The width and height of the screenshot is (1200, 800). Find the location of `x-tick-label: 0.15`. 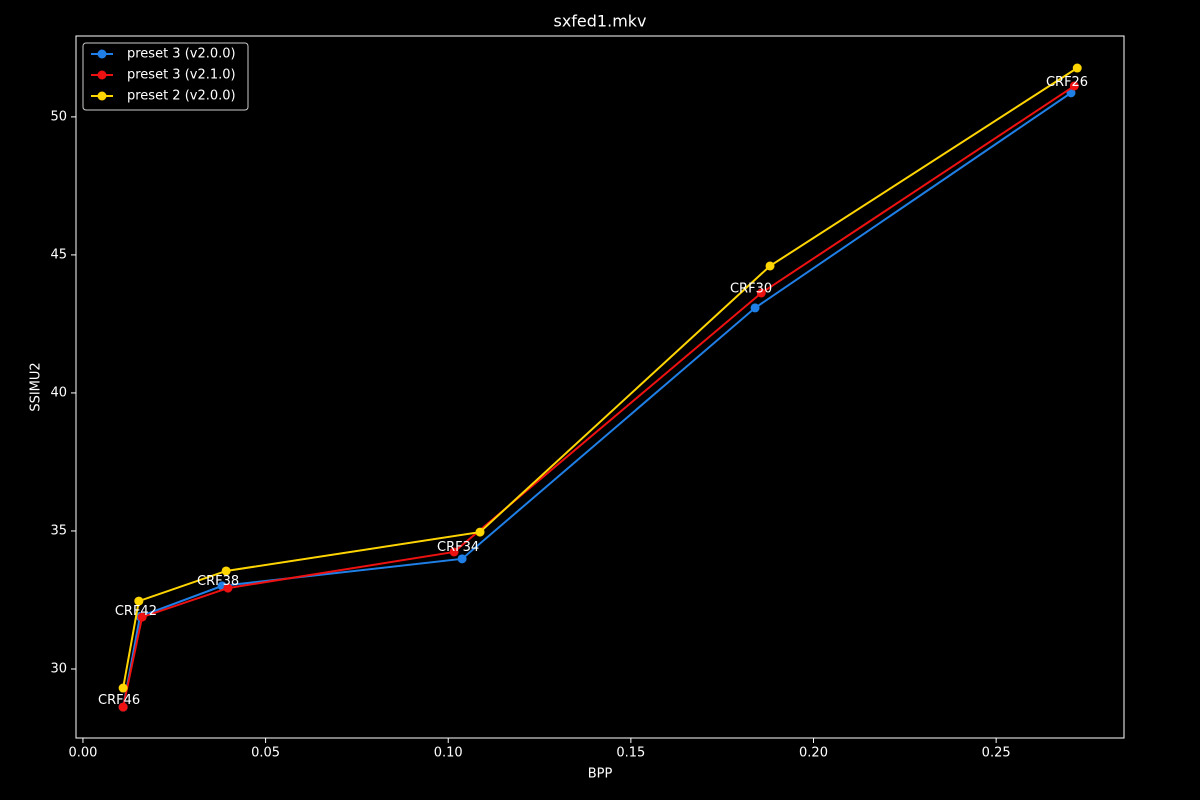

x-tick-label: 0.15 is located at coordinates (630, 753).